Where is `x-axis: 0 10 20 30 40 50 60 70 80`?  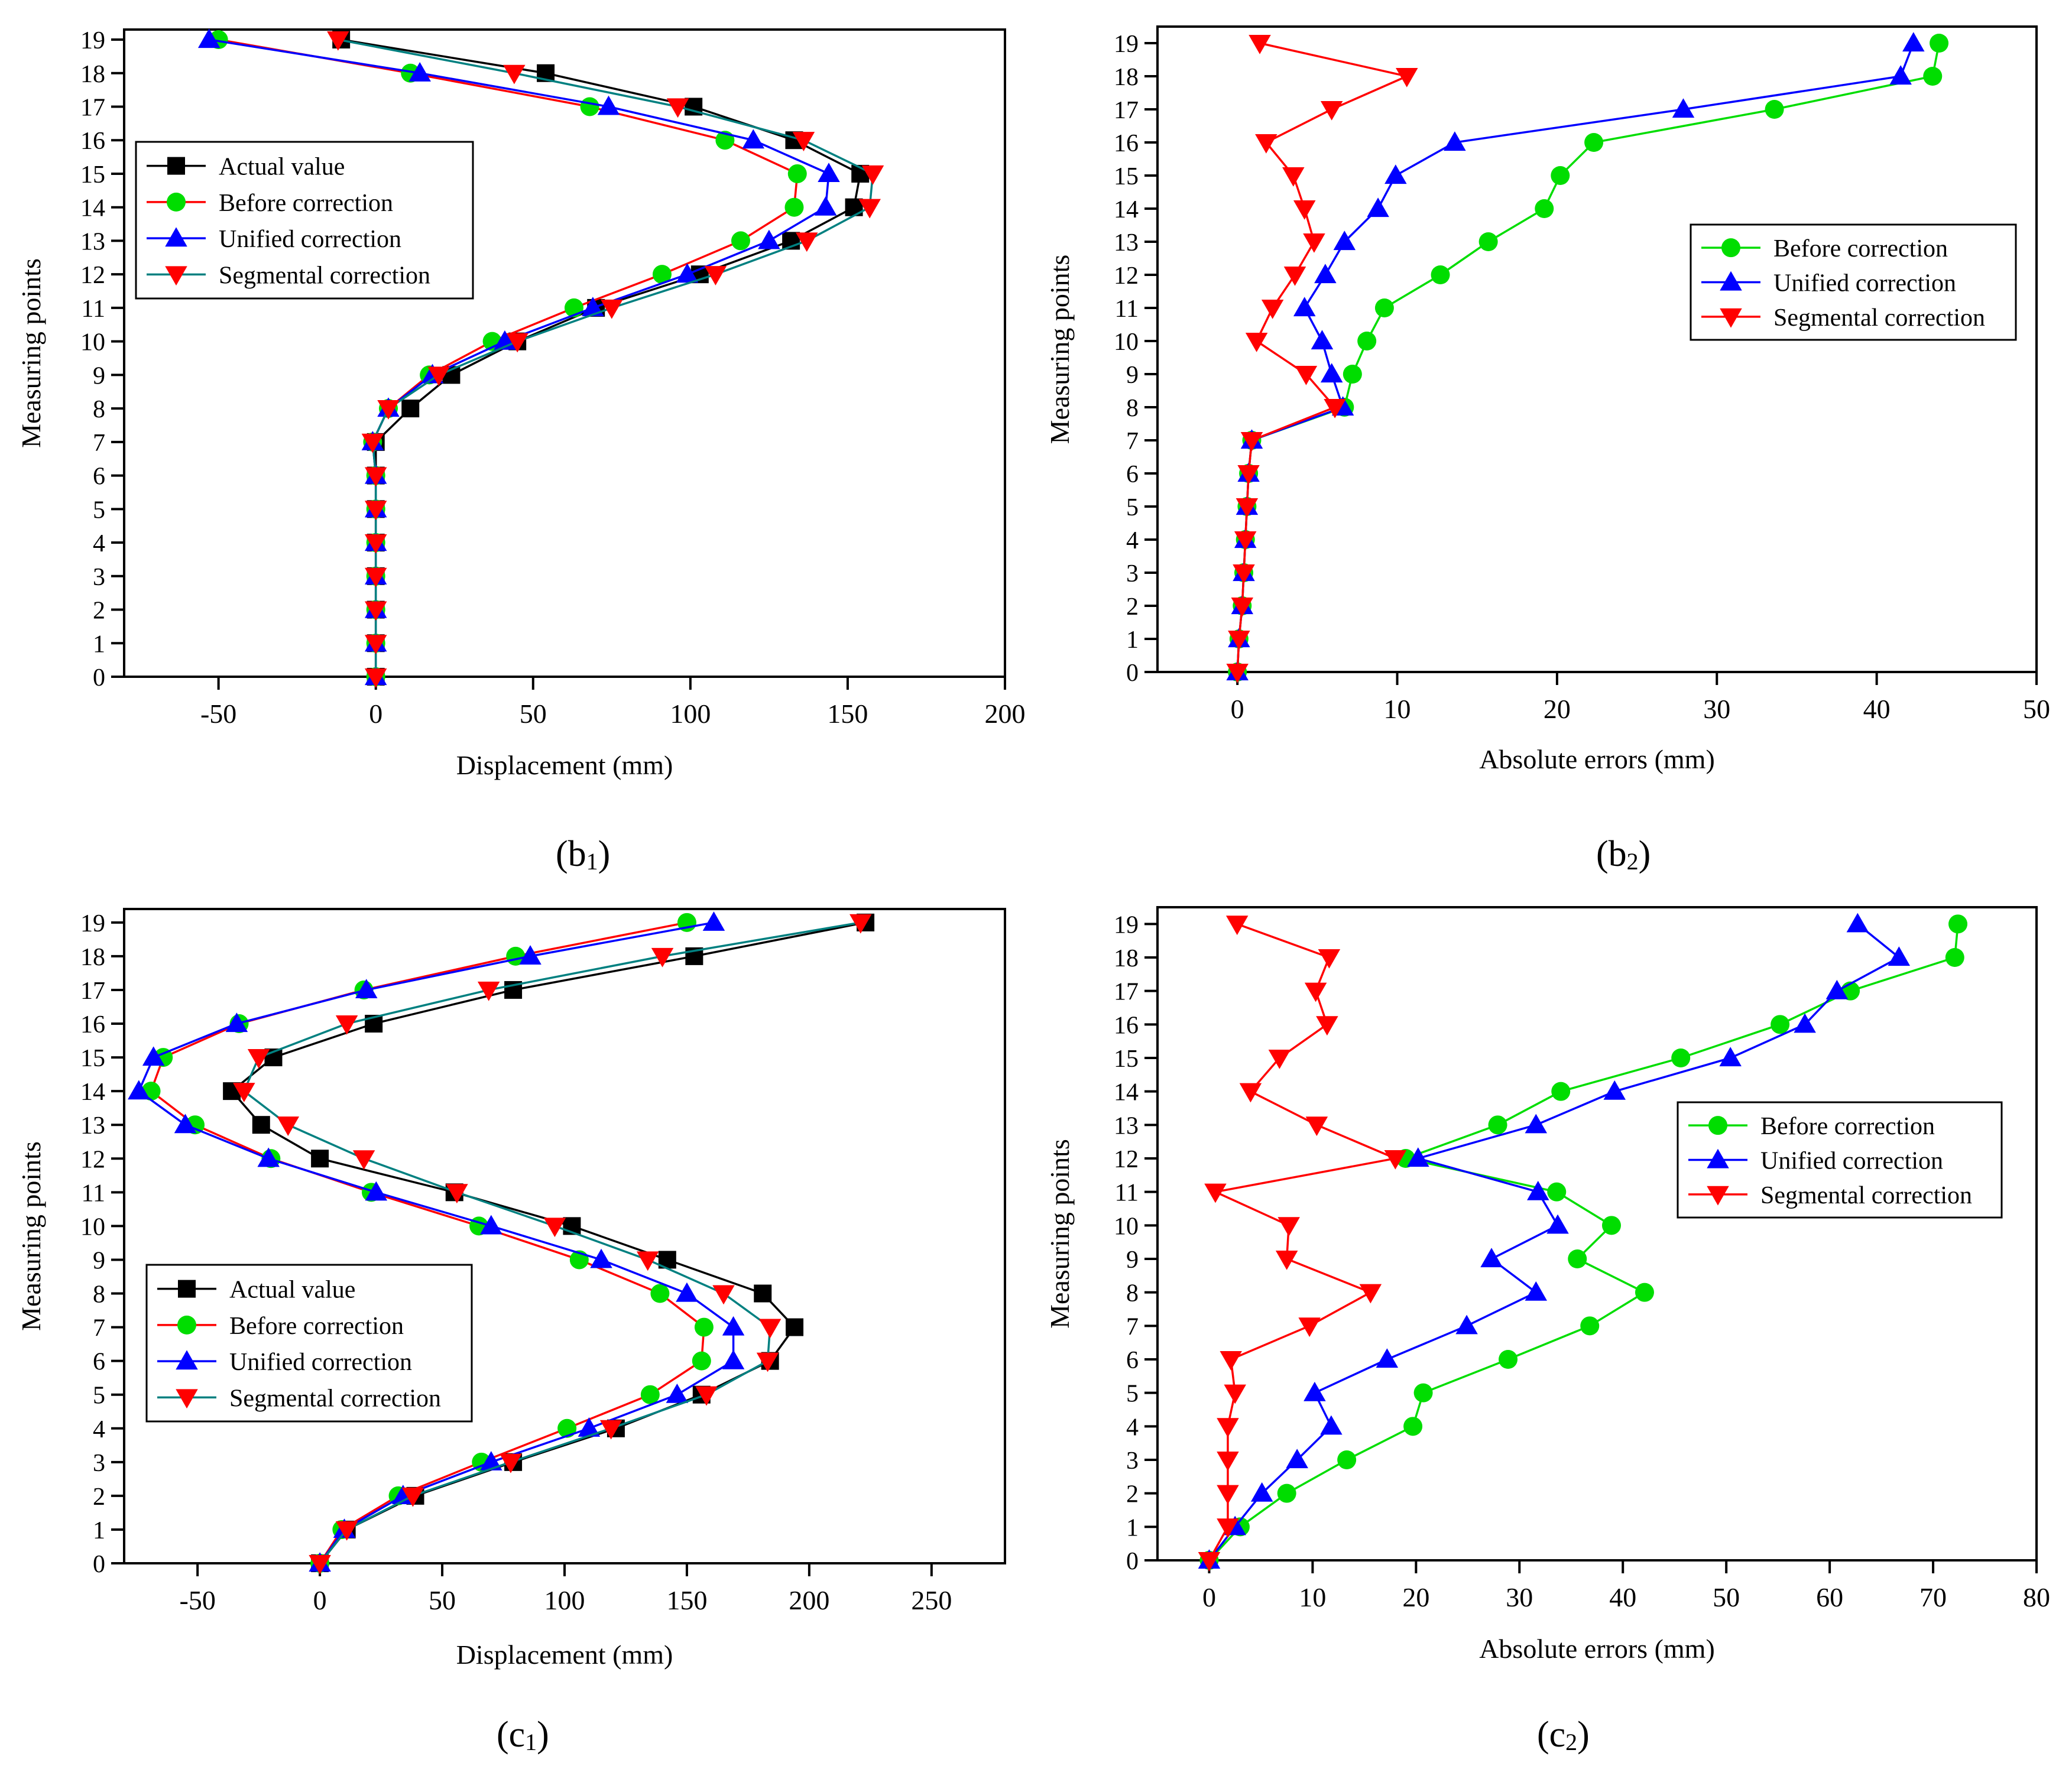 x-axis: 0 10 20 30 40 50 60 70 80 is located at coordinates (1626, 1586).